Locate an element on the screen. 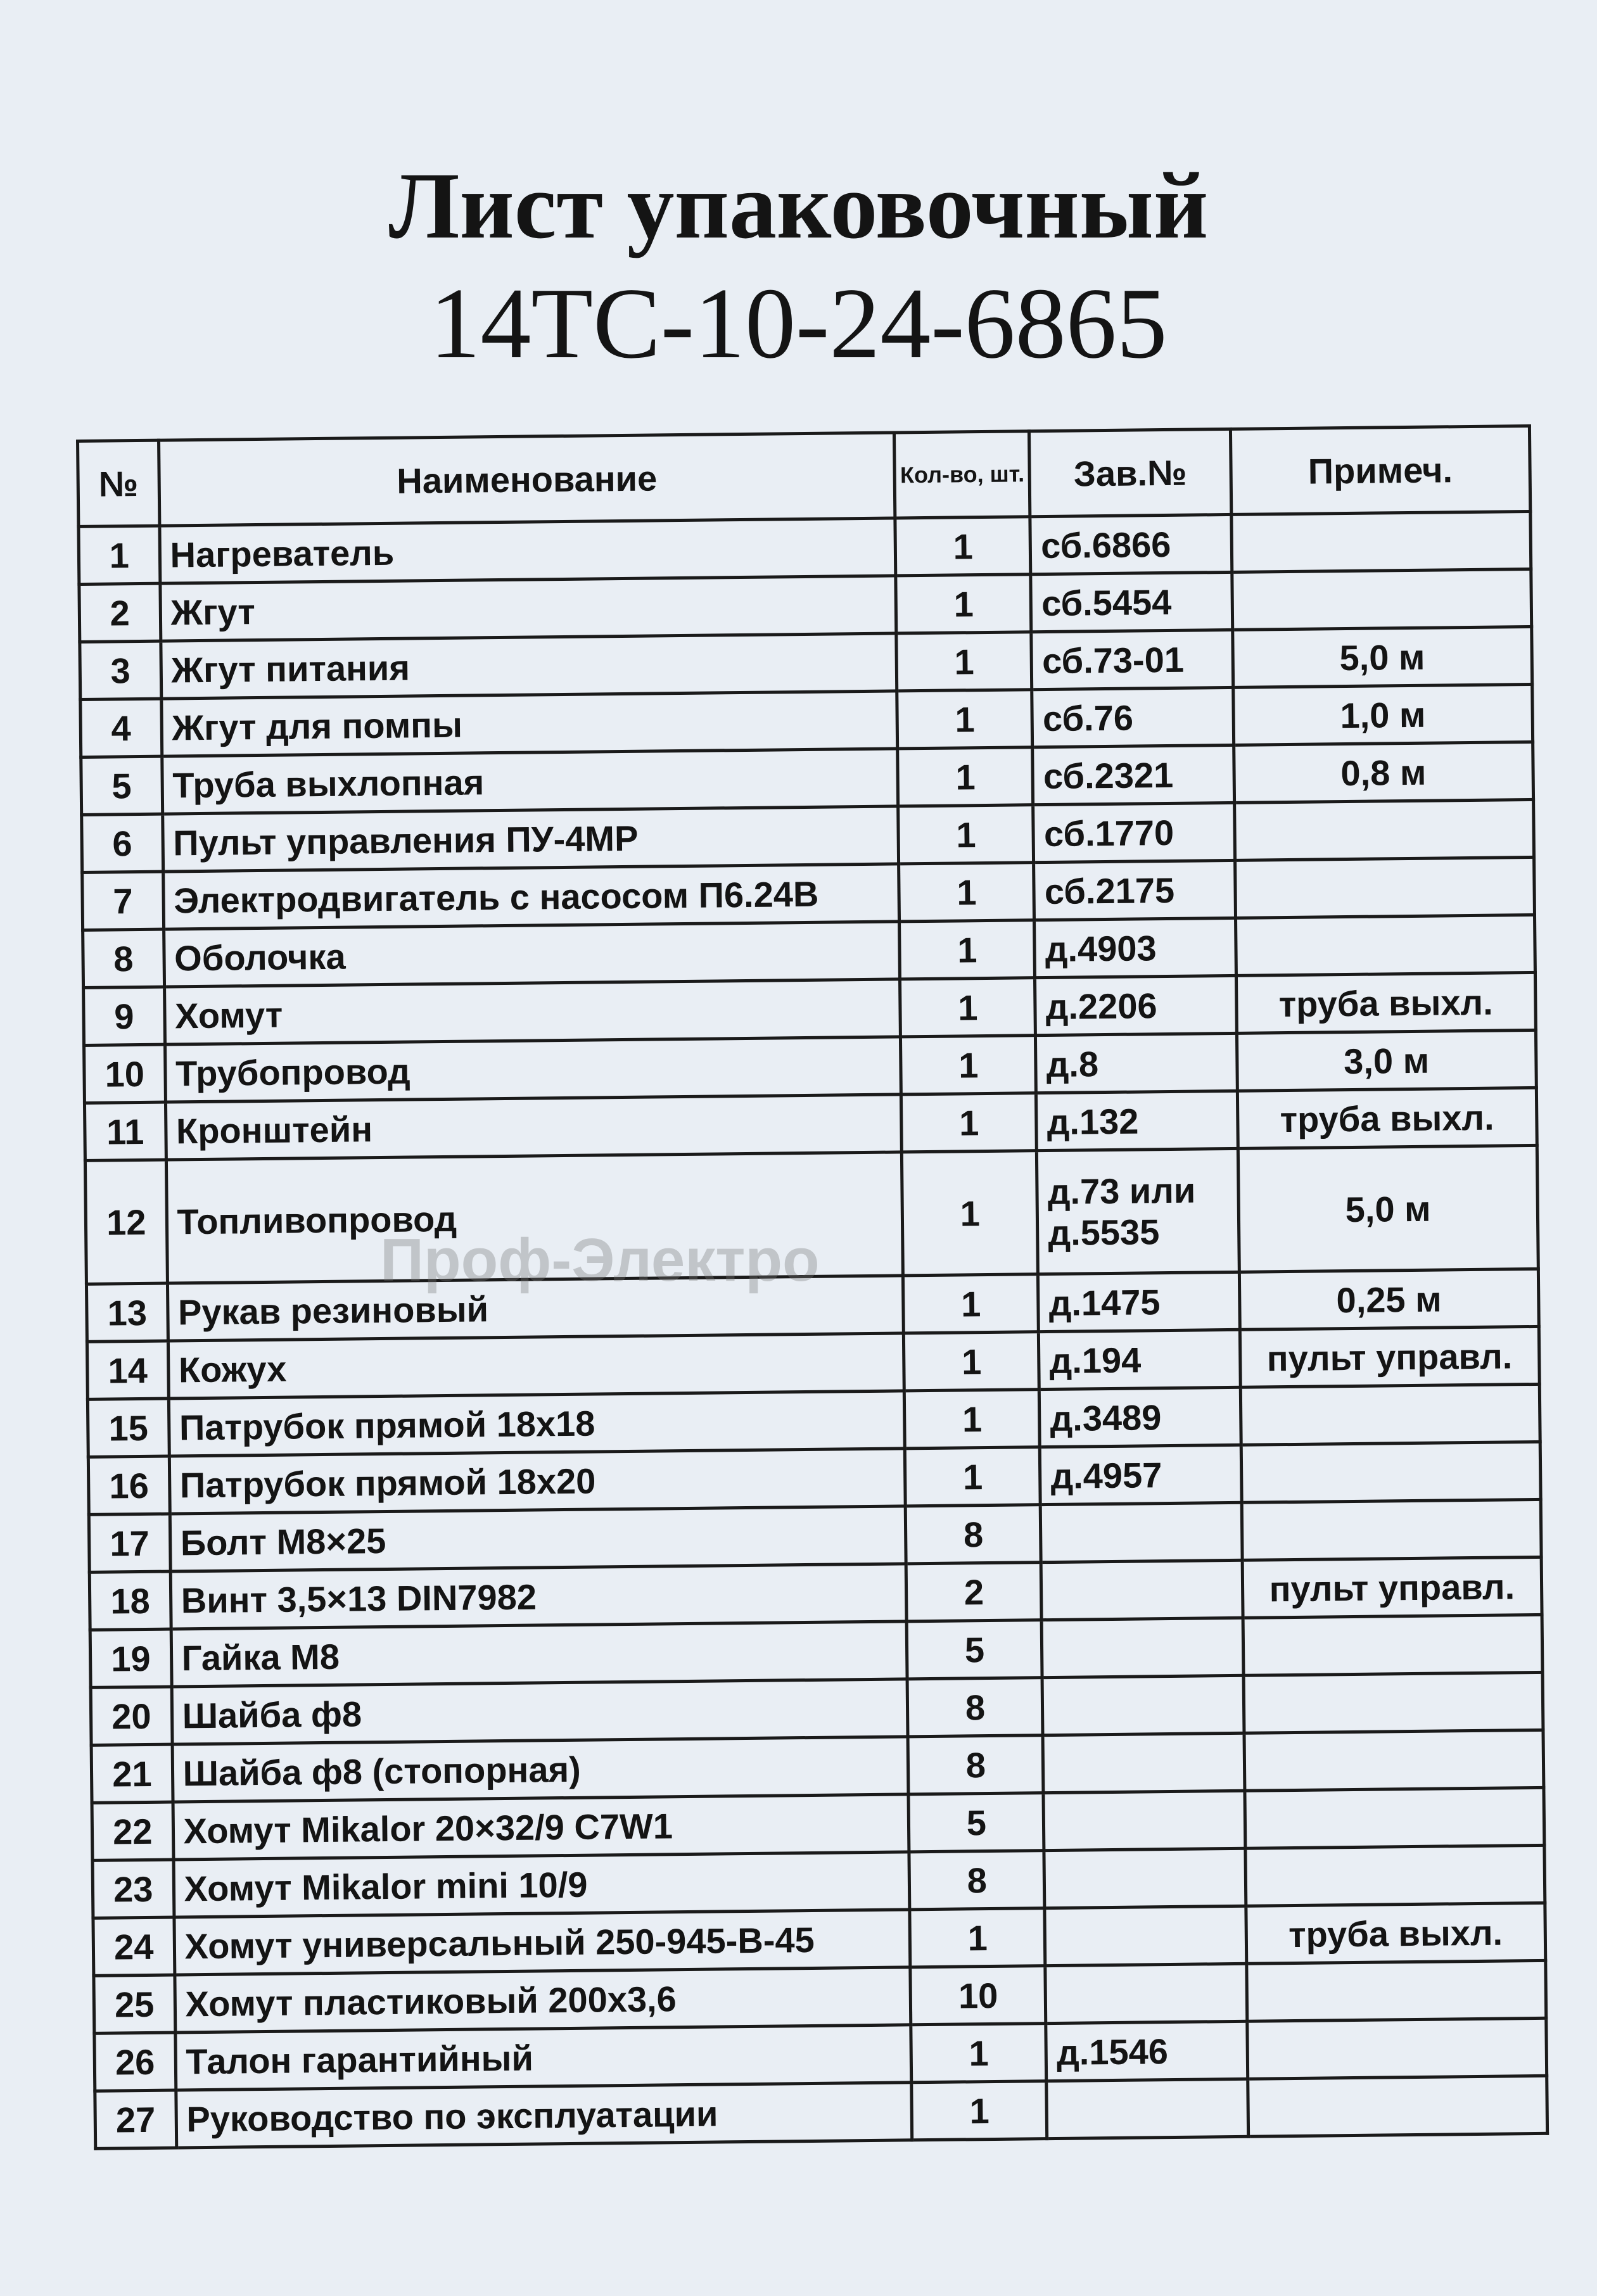 The image size is (1597, 2296). cell-no: 13 is located at coordinates (127, 1313).